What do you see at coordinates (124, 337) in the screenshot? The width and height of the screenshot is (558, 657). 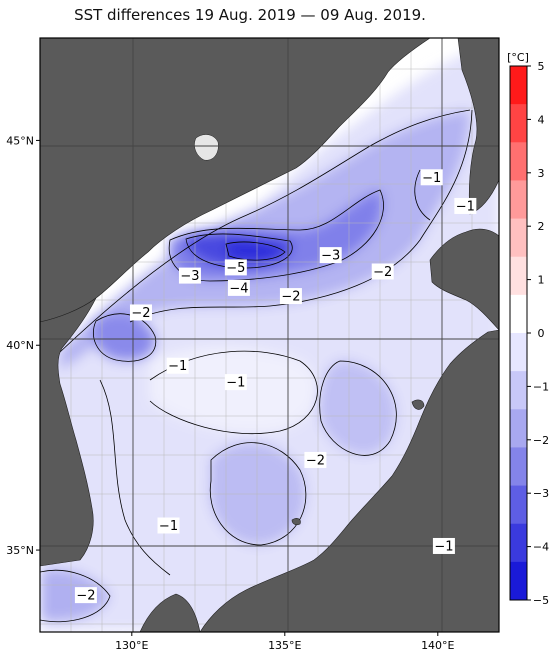 I see `sst-zone-minus3-west` at bounding box center [124, 337].